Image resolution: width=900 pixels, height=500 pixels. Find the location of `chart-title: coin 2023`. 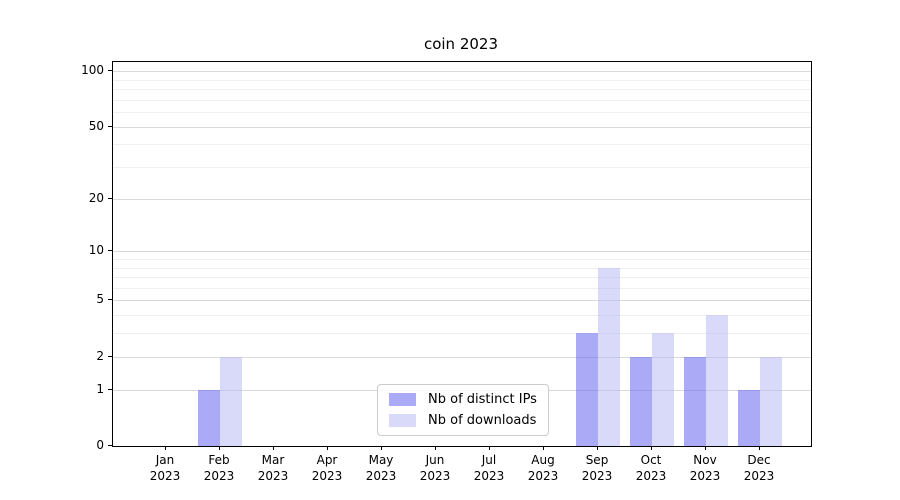

chart-title: coin 2023 is located at coordinates (461, 44).